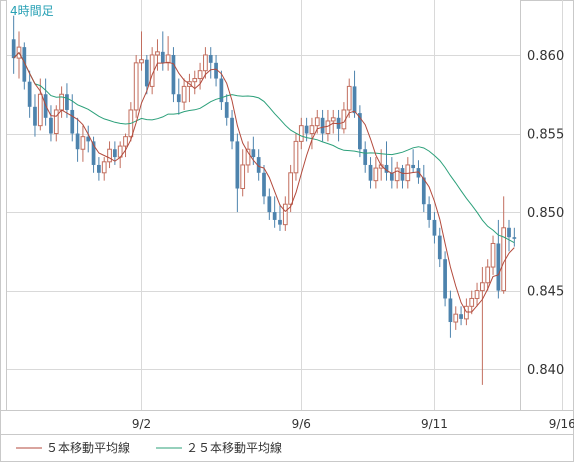 The image size is (574, 462). I want to click on y-tick-label: 0.860, so click(545, 56).